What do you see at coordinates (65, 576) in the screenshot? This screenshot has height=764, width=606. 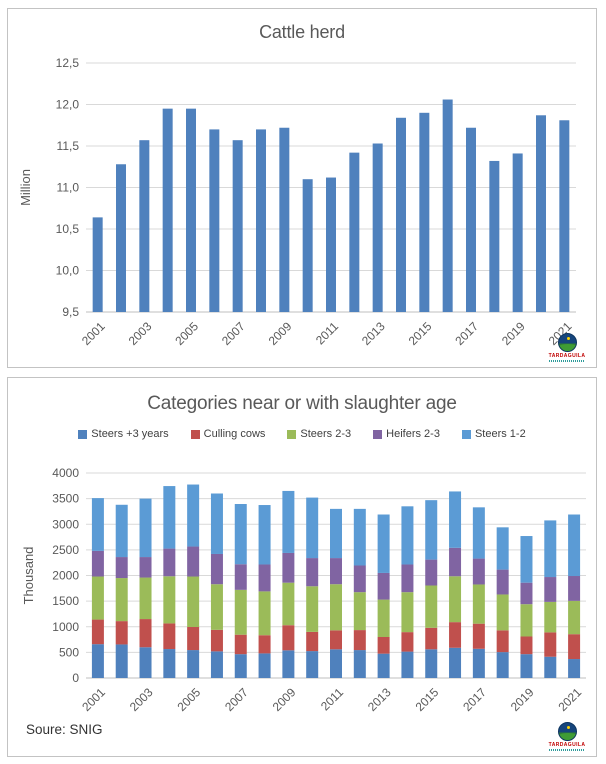 I see `y-tick-label: 2000` at bounding box center [65, 576].